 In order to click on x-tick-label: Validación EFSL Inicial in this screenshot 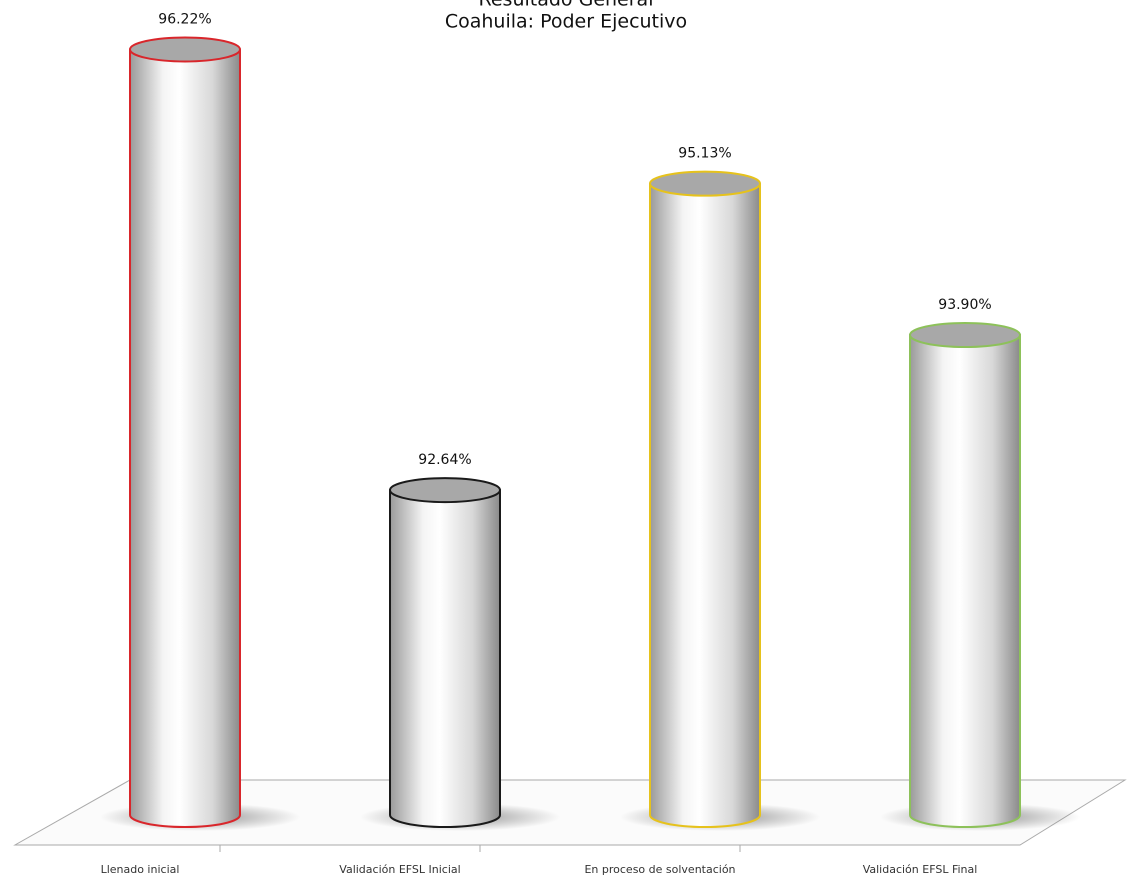, I will do `click(399, 869)`.